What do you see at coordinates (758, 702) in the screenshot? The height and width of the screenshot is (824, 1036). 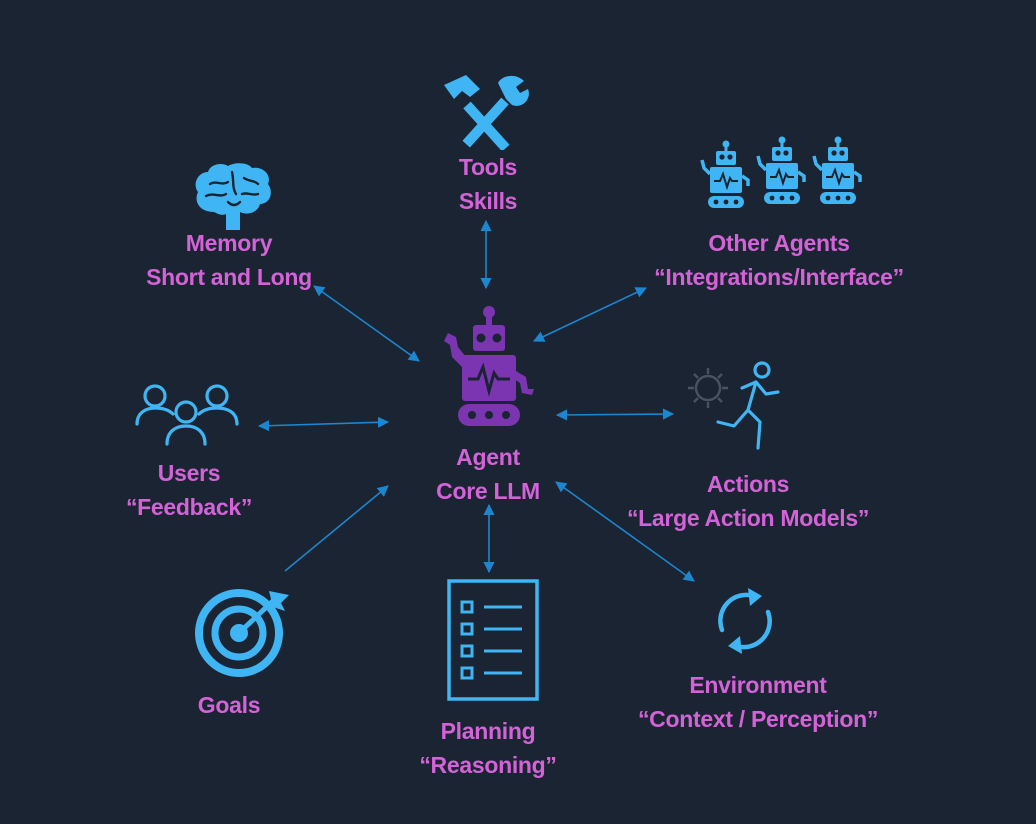 I see `node-environment: Environment “Context / Perception”` at bounding box center [758, 702].